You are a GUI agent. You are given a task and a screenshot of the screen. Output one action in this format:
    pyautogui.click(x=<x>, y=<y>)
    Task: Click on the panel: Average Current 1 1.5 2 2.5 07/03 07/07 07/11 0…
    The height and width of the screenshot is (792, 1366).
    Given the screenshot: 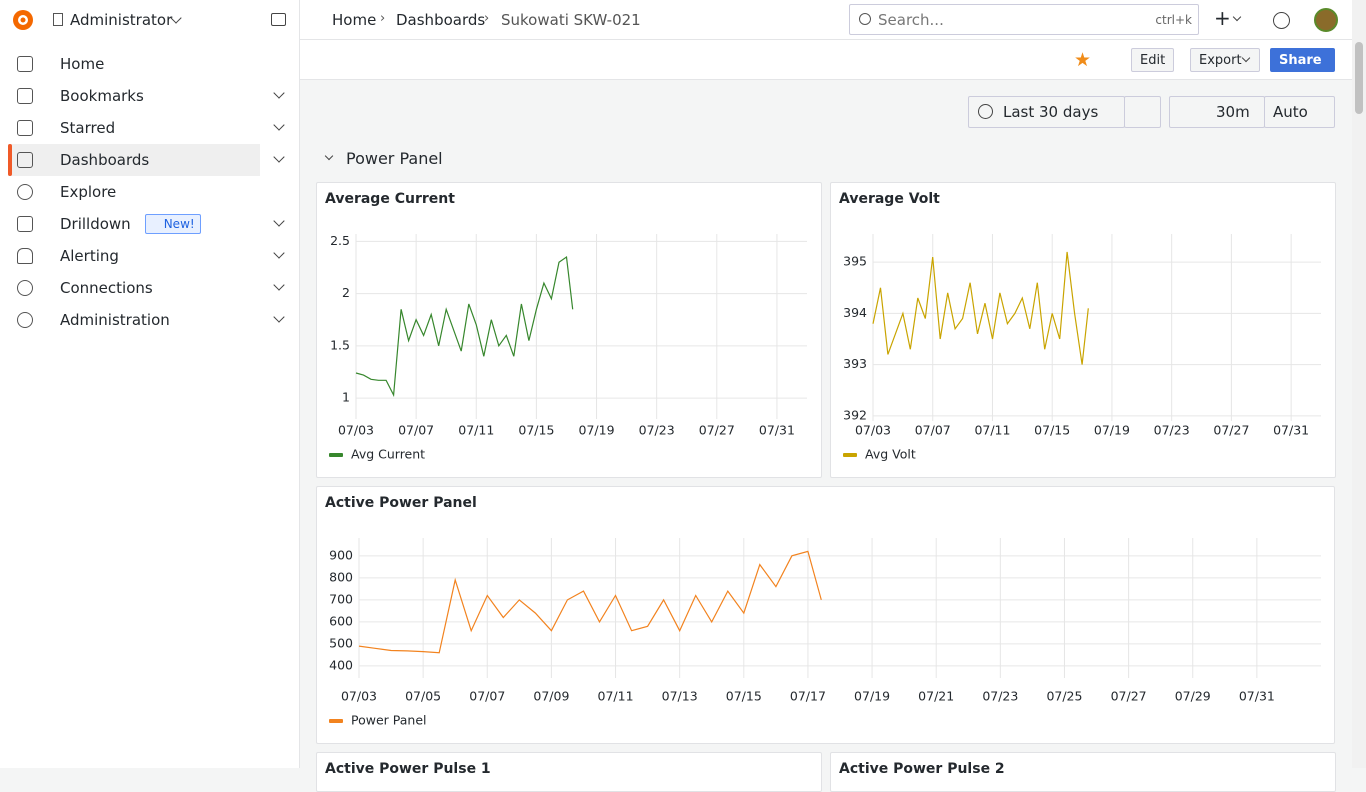 What is the action you would take?
    pyautogui.click(x=569, y=330)
    